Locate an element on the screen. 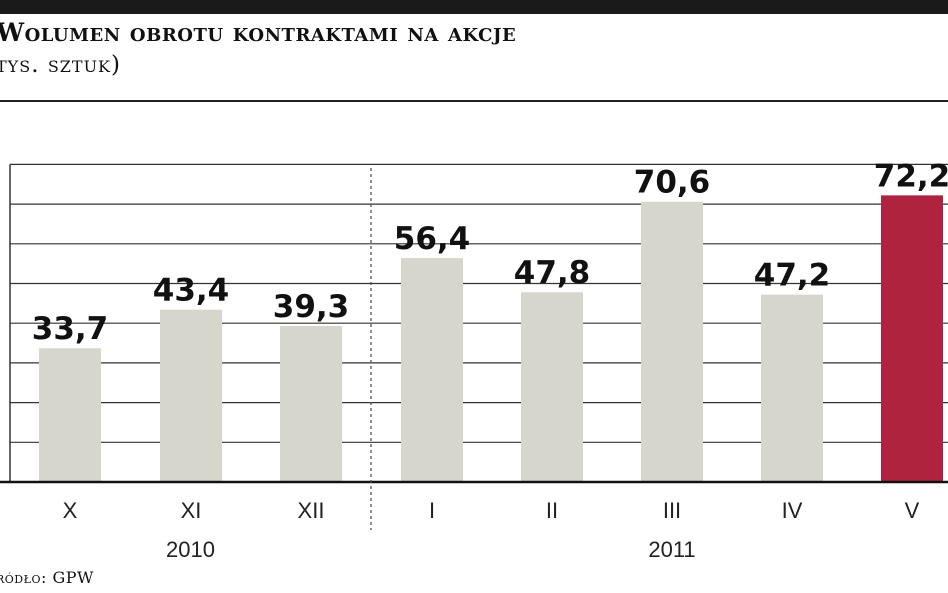  tick-label-V: V is located at coordinates (912, 510).